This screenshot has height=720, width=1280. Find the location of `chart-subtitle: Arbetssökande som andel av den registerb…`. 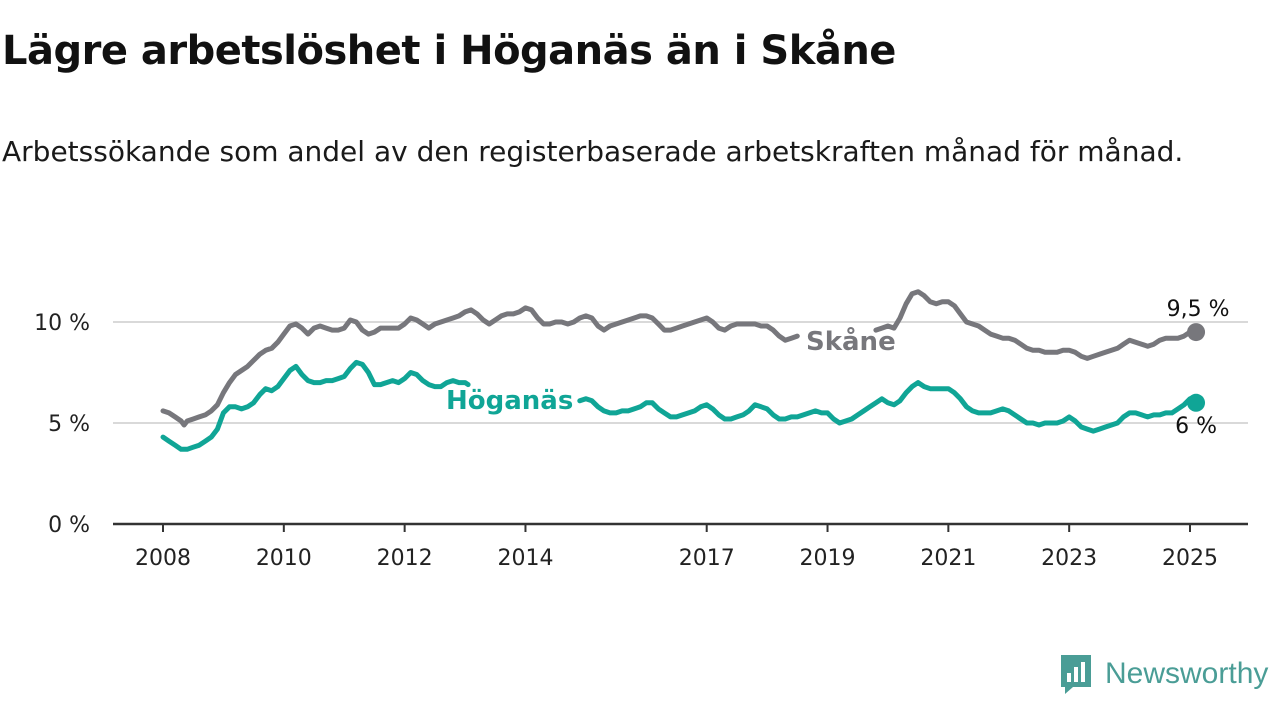

chart-subtitle: Arbetssökande som andel av den registerb… is located at coordinates (593, 151).